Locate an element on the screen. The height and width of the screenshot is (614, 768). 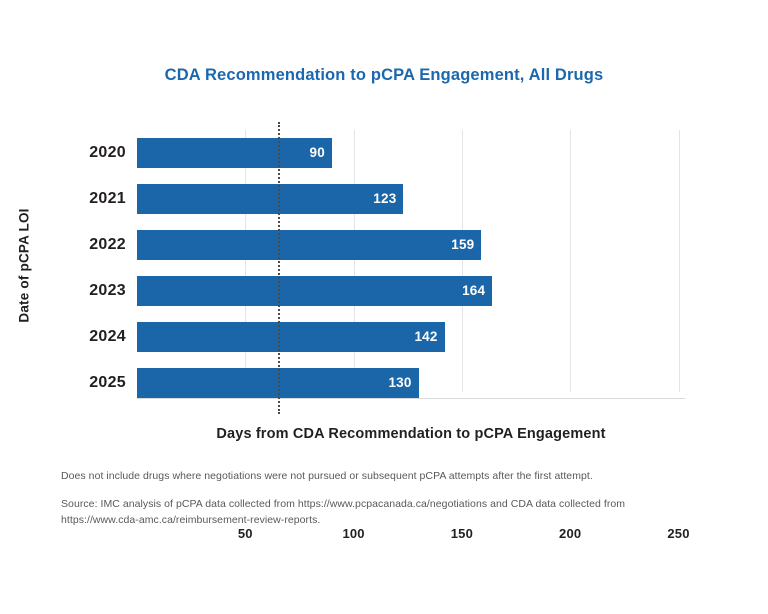
bar-row: 130 is located at coordinates (411, 383).